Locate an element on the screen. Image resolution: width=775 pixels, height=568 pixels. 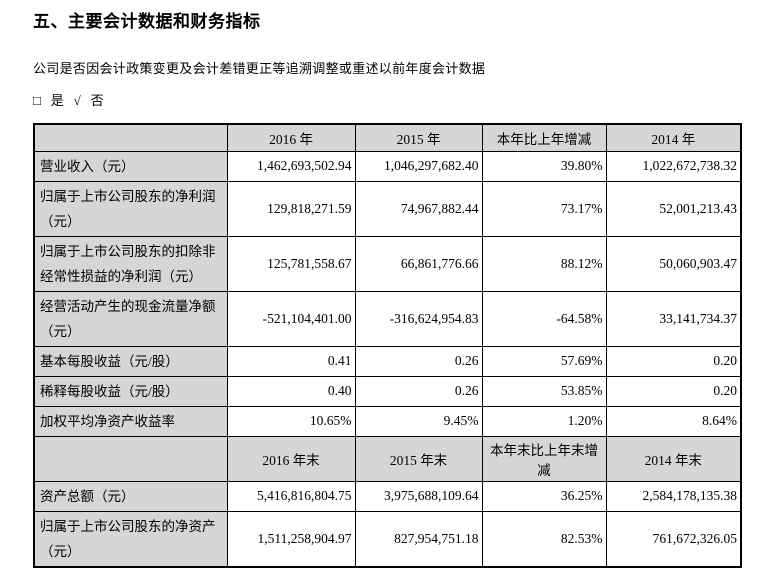
value-cell: 73.17% is located at coordinates (544, 208).